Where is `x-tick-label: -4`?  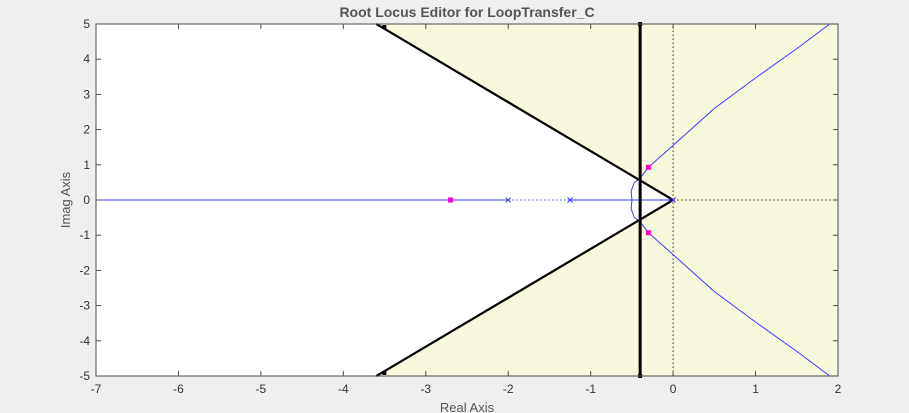 x-tick-label: -4 is located at coordinates (343, 389).